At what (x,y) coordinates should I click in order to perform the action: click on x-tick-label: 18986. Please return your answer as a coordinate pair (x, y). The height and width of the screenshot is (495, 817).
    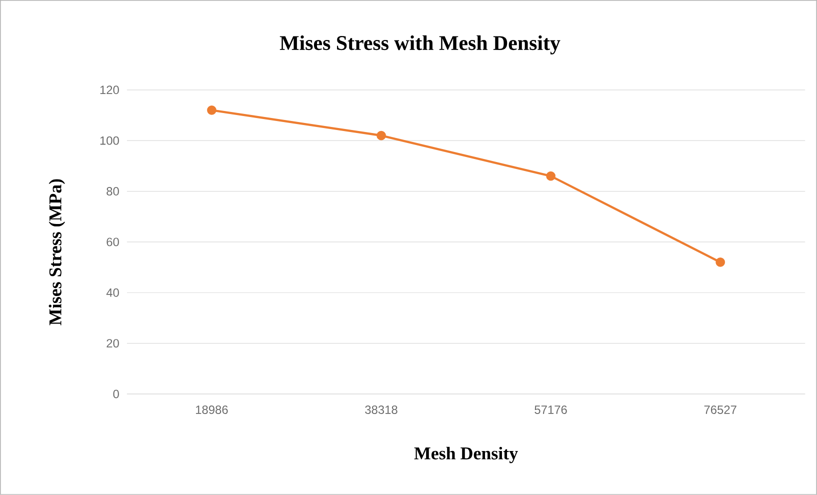
    Looking at the image, I should click on (212, 410).